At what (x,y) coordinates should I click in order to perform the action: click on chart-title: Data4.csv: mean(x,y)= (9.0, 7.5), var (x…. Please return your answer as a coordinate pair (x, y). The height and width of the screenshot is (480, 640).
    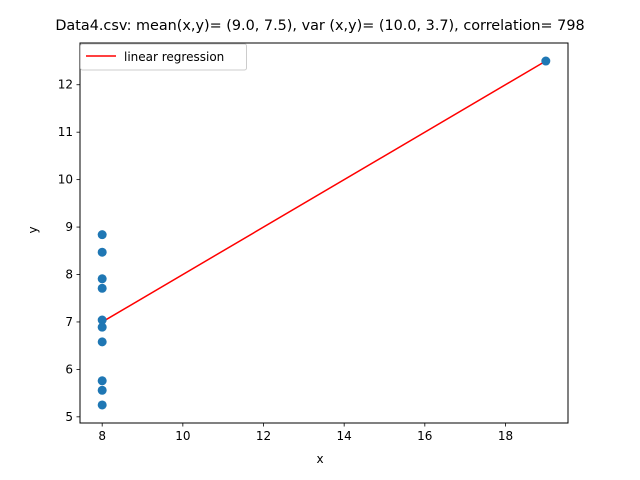
    Looking at the image, I should click on (319, 26).